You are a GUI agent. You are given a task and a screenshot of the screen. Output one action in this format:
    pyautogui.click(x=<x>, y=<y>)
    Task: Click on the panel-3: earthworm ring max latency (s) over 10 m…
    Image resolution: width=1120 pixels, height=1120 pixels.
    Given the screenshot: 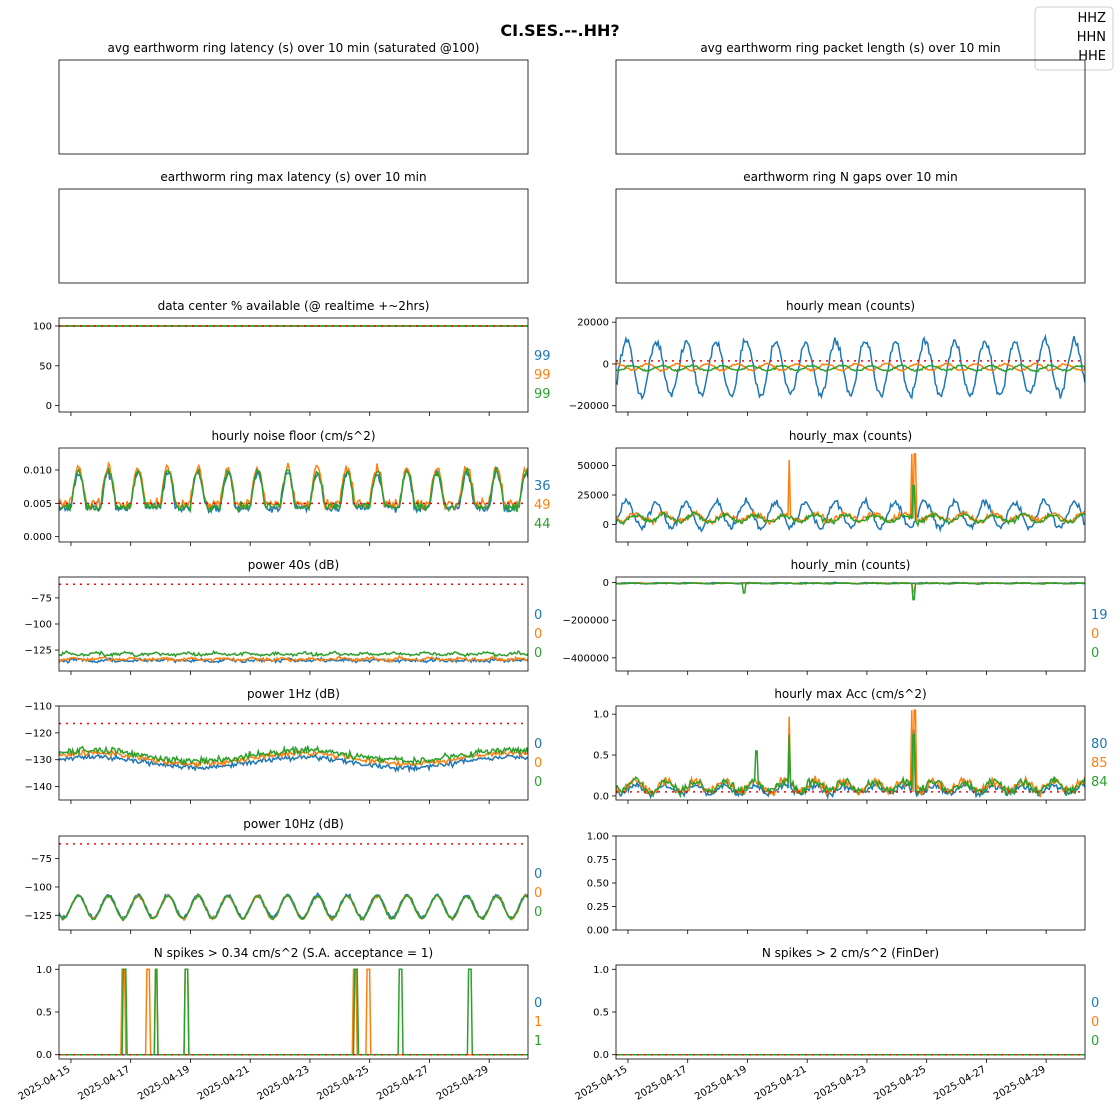 What is the action you would take?
    pyautogui.click(x=293, y=227)
    